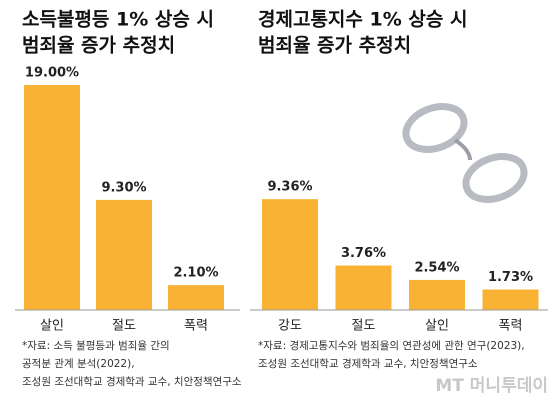 The image size is (560, 409). What do you see at coordinates (195, 273) in the screenshot?
I see `value-label: 2.10%` at bounding box center [195, 273].